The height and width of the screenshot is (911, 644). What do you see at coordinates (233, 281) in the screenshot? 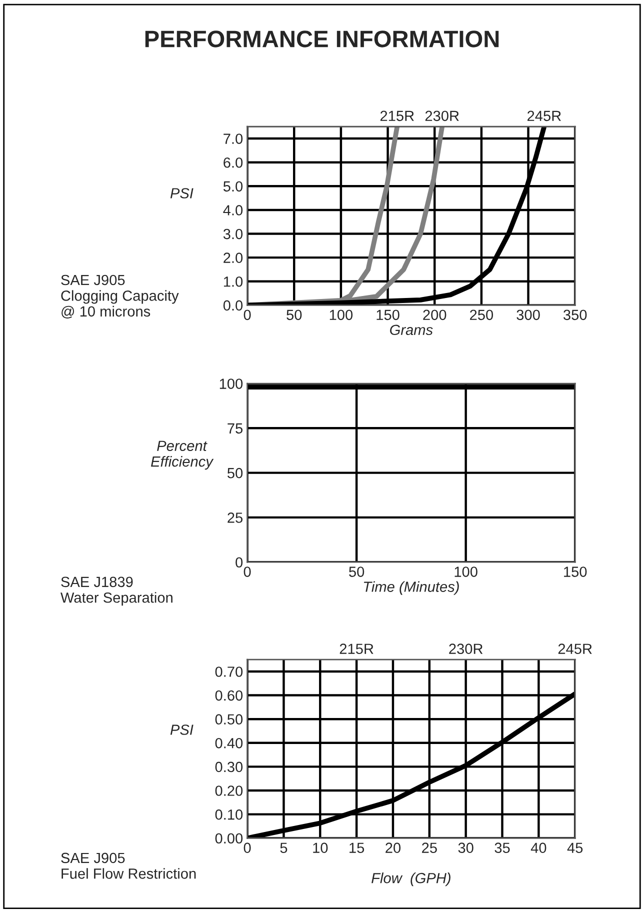
I see `y-tick-label: 1.0` at bounding box center [233, 281].